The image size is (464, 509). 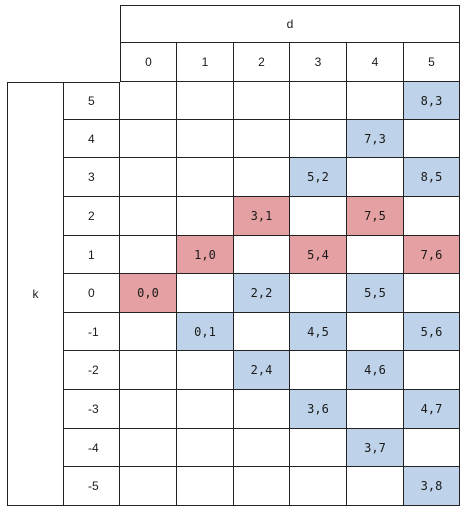 I want to click on k-header-cell: 3, so click(x=92, y=177).